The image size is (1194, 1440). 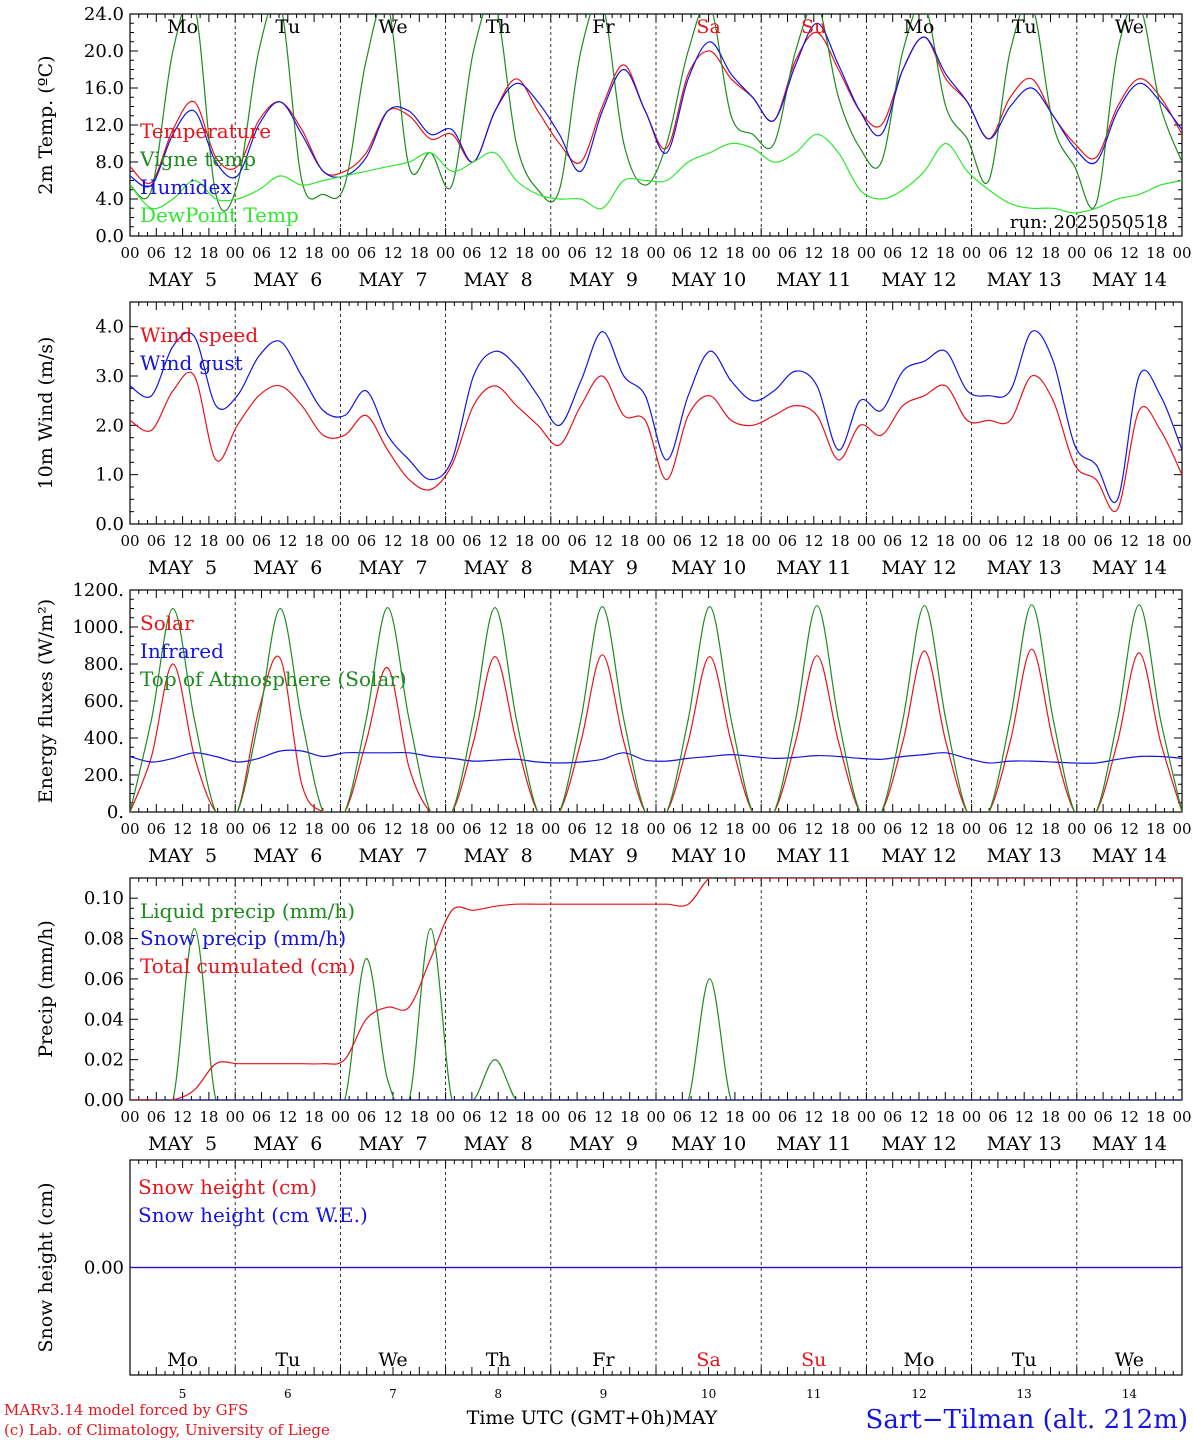 What do you see at coordinates (603, 27) in the screenshot?
I see `weekday-label: Fr` at bounding box center [603, 27].